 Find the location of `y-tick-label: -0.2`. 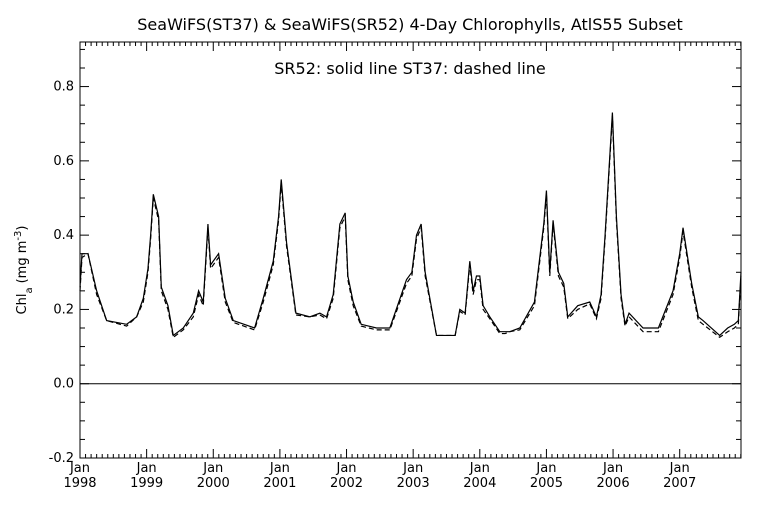

y-tick-label: -0.2 is located at coordinates (61, 458).